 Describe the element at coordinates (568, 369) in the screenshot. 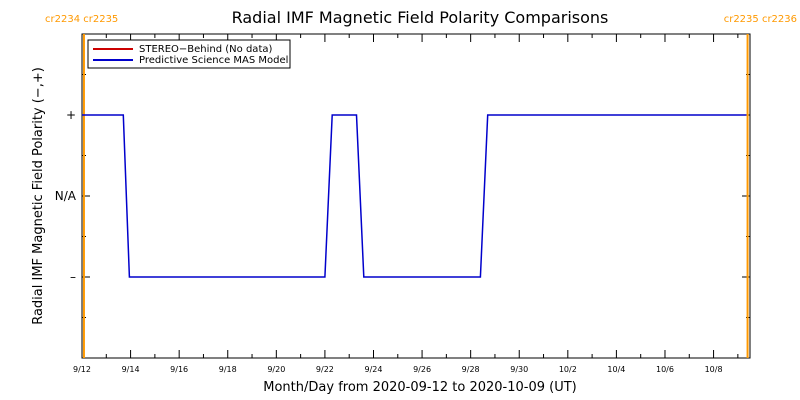

I see `x-tick-label: 10/2` at that location.